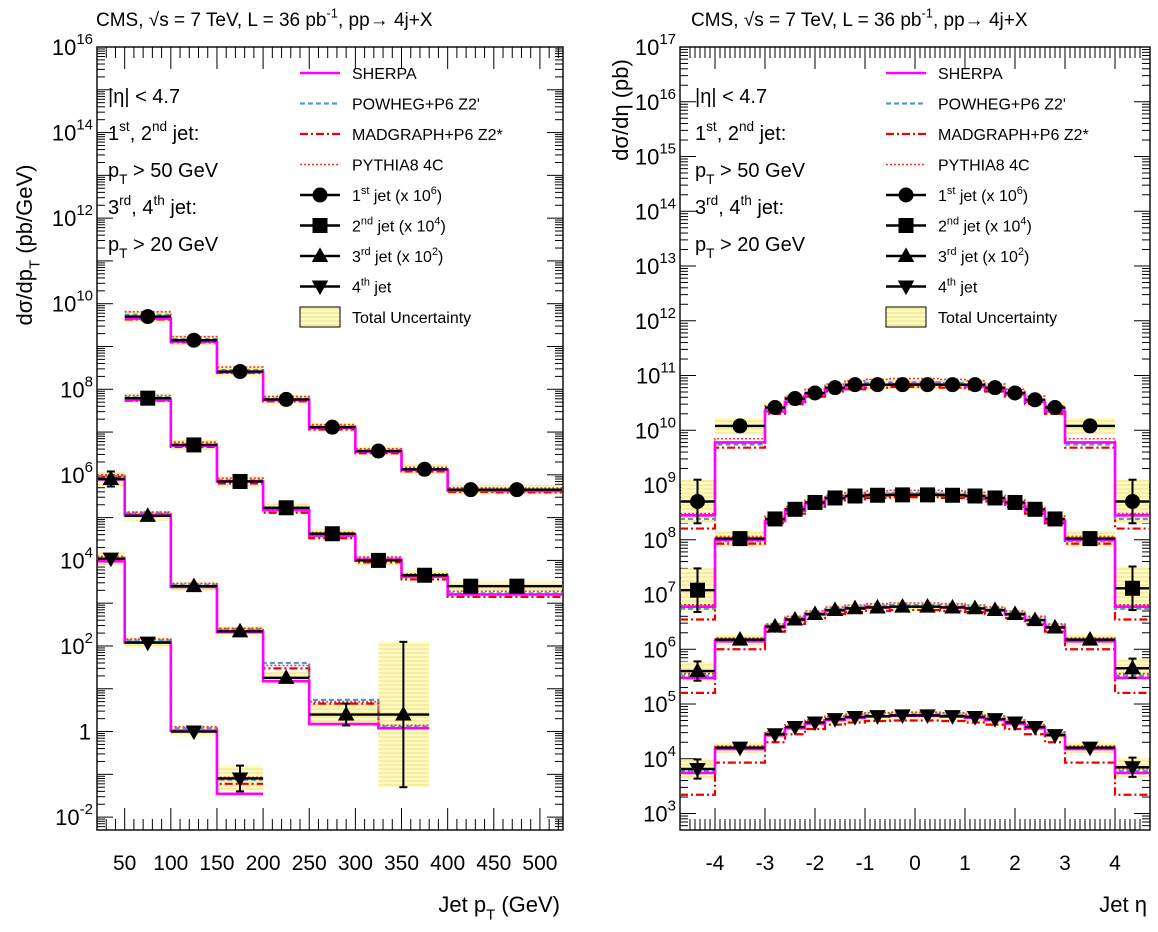 This screenshot has height=932, width=1158. What do you see at coordinates (655, 209) in the screenshot?
I see `y-tick-label: 10¹⁴` at bounding box center [655, 209].